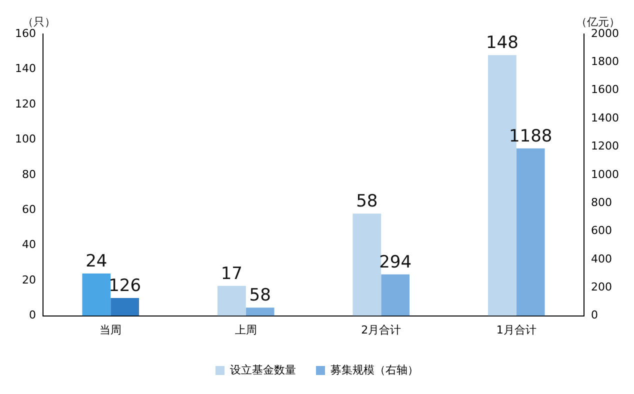  What do you see at coordinates (29, 209) in the screenshot?
I see `y-tick-label: 60` at bounding box center [29, 209].